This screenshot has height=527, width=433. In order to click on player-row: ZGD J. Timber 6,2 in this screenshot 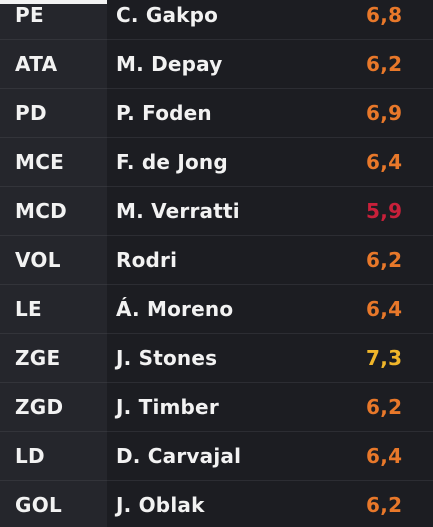, I will do `click(216, 407)`.